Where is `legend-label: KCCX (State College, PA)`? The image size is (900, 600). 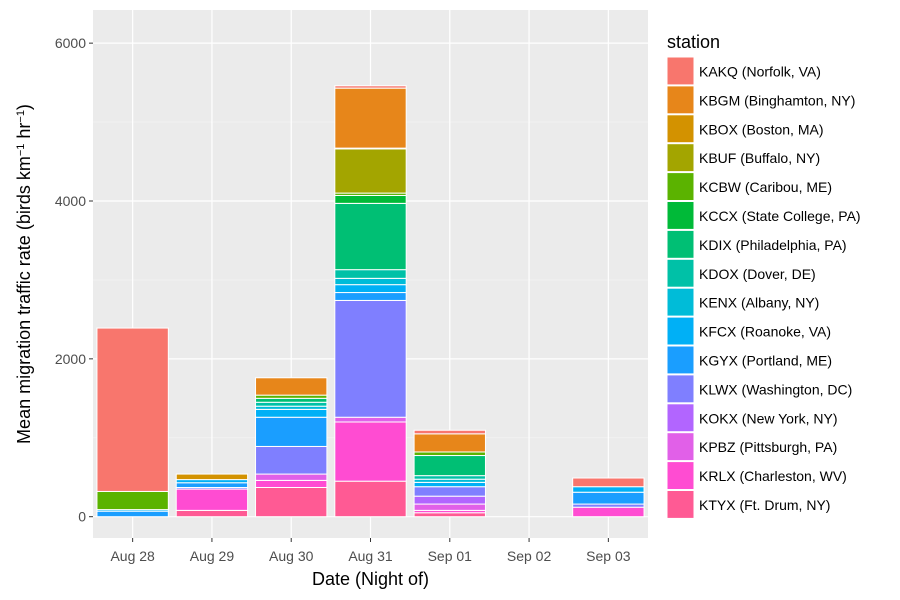 legend-label: KCCX (State College, PA) is located at coordinates (780, 216).